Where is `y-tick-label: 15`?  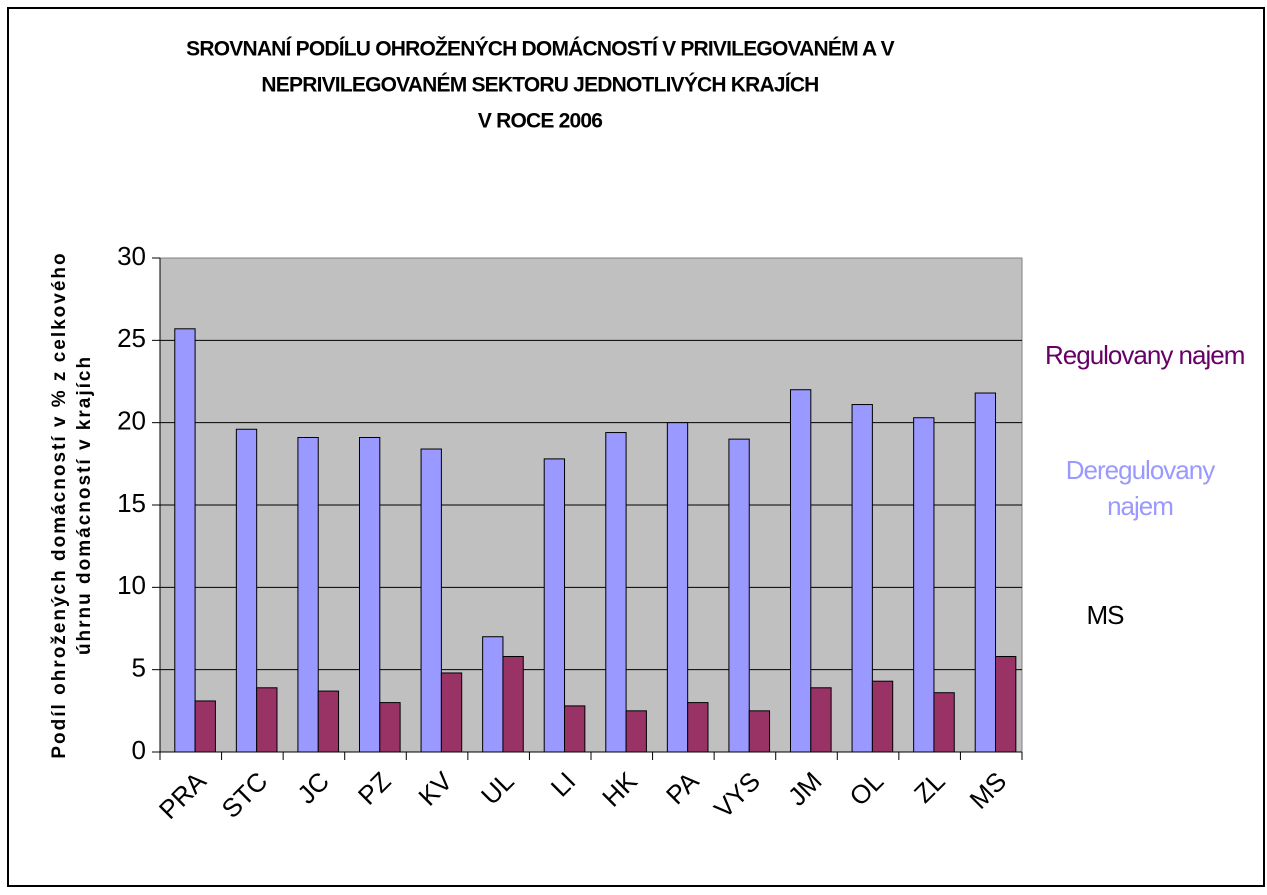
y-tick-label: 15 is located at coordinates (131, 503).